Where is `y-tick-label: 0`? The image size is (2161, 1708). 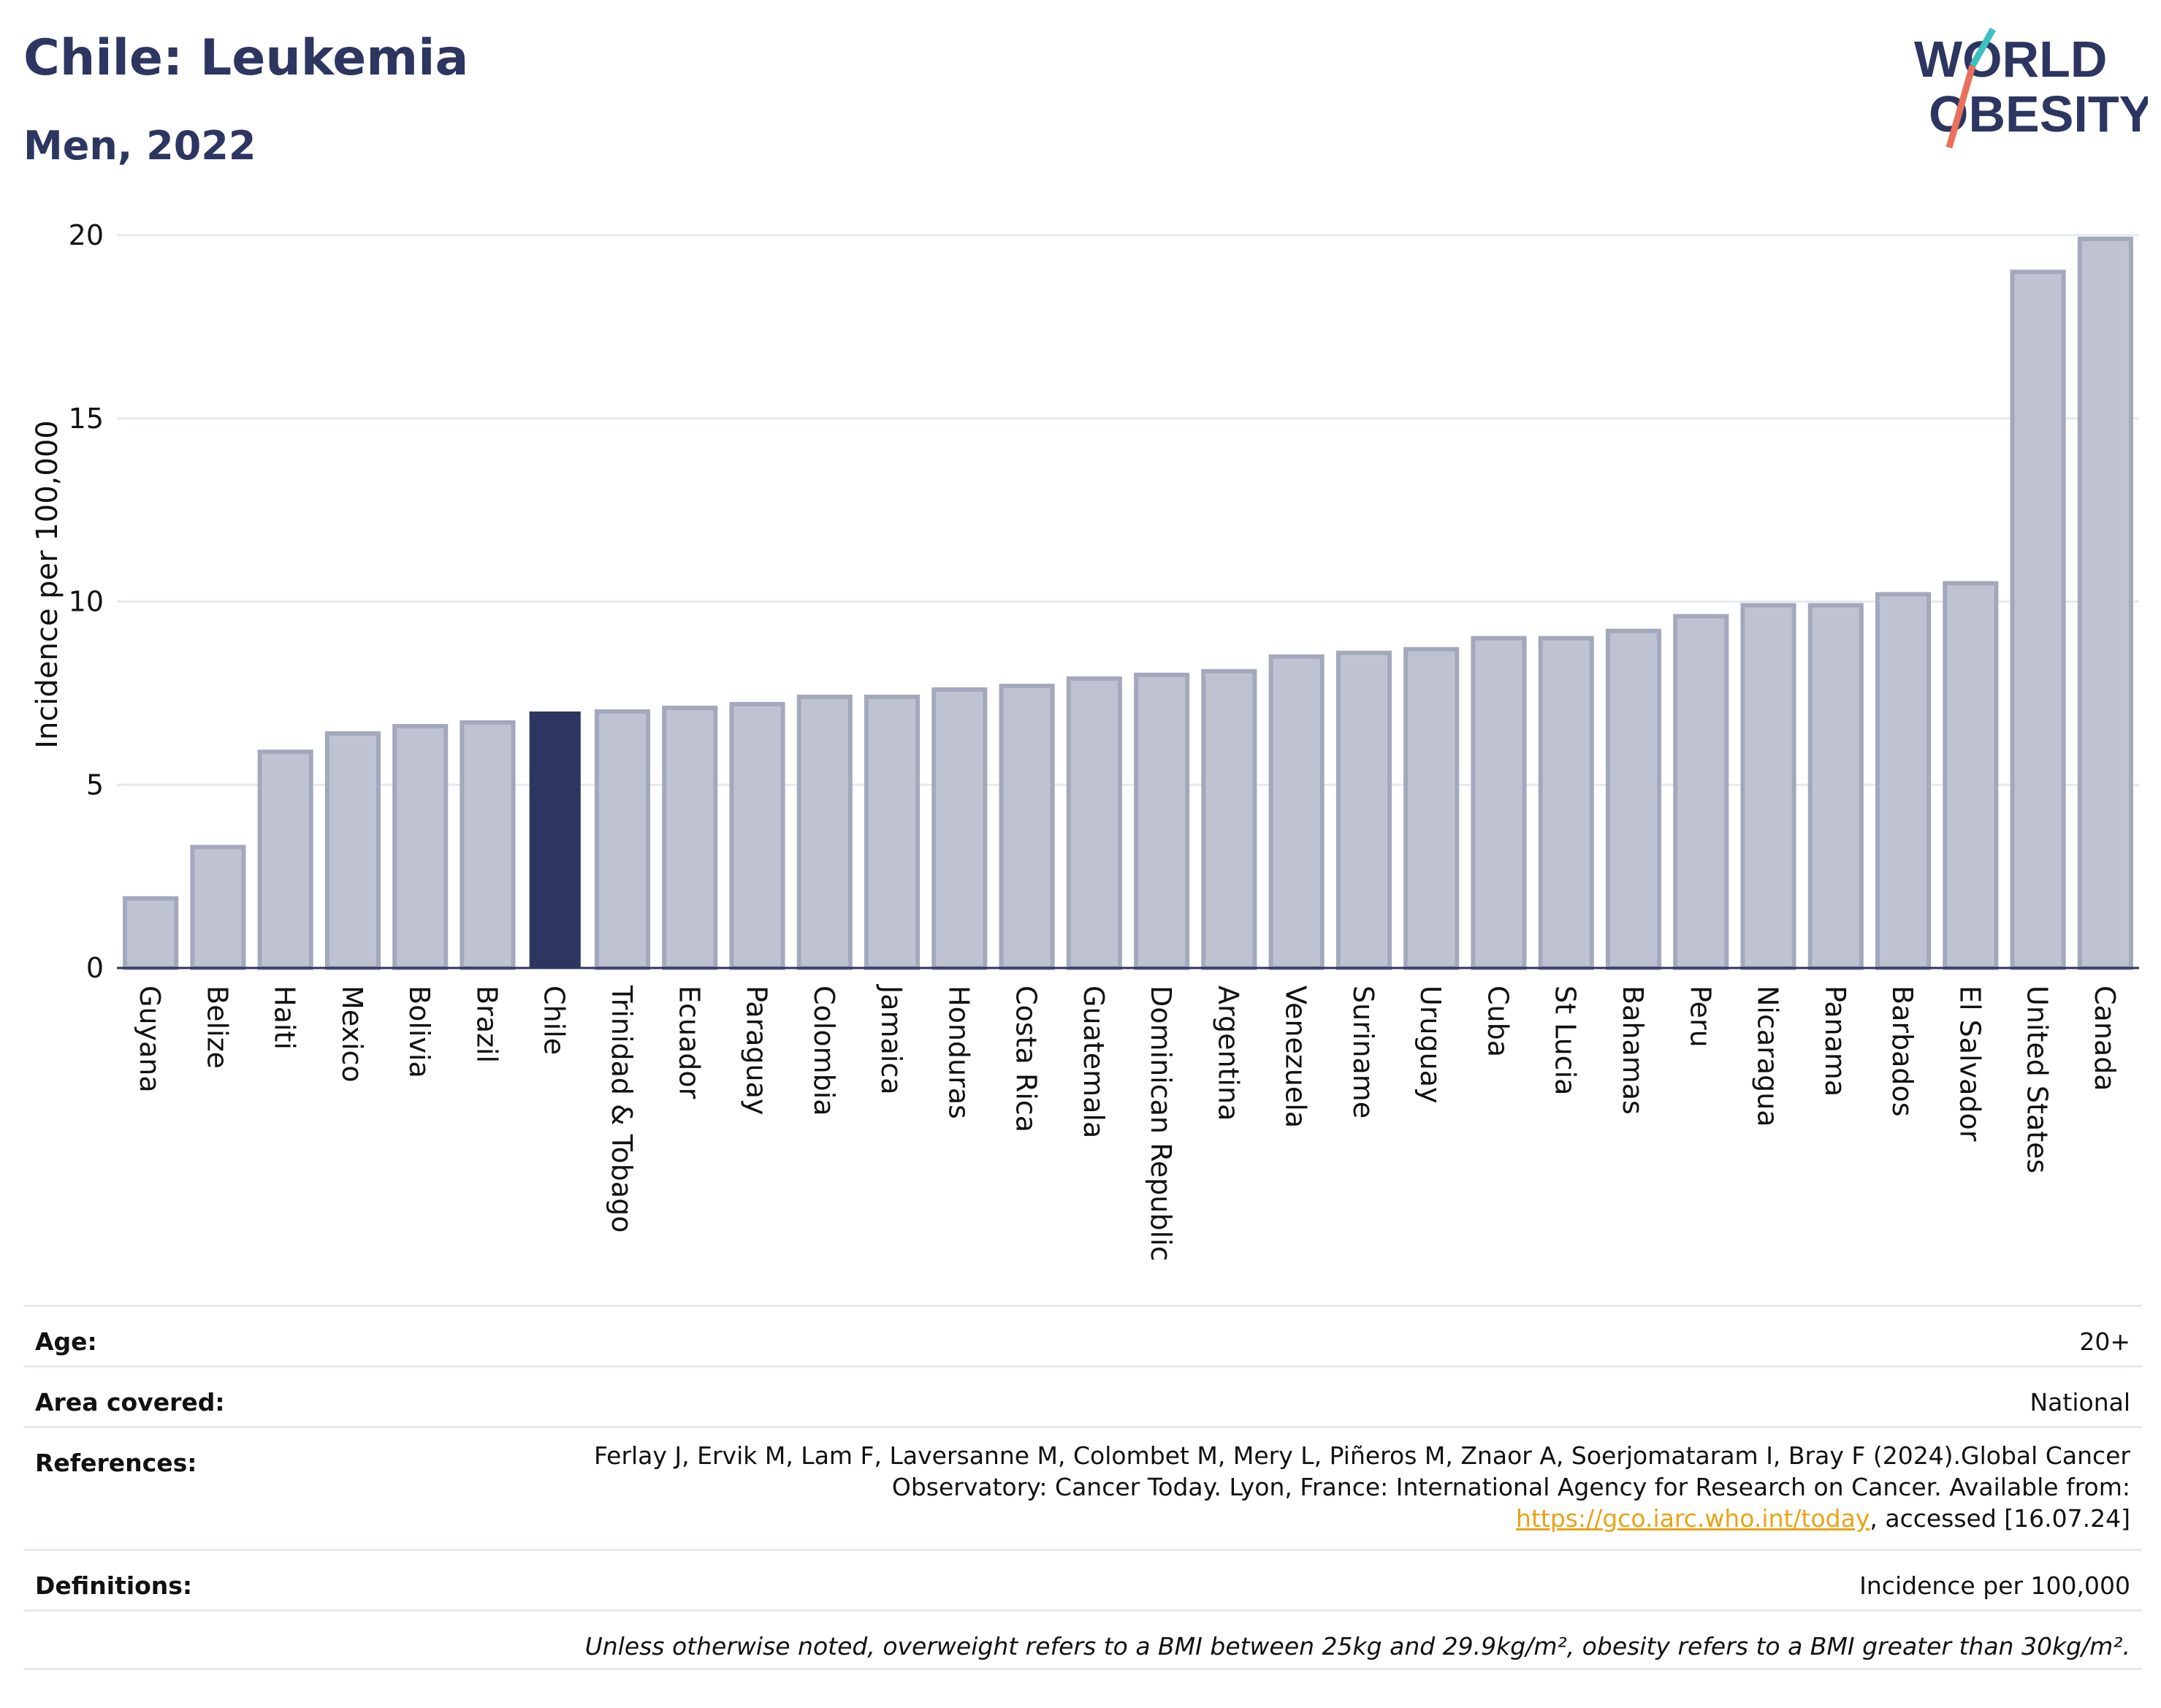 y-tick-label: 0 is located at coordinates (95, 968).